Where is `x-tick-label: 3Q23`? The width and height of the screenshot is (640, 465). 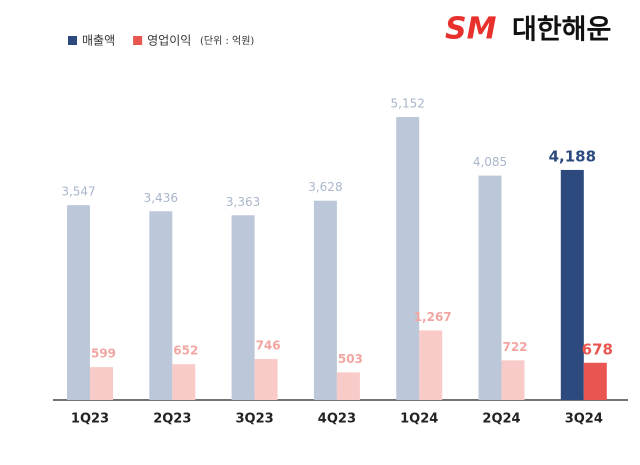
x-tick-label: 3Q23 is located at coordinates (255, 419).